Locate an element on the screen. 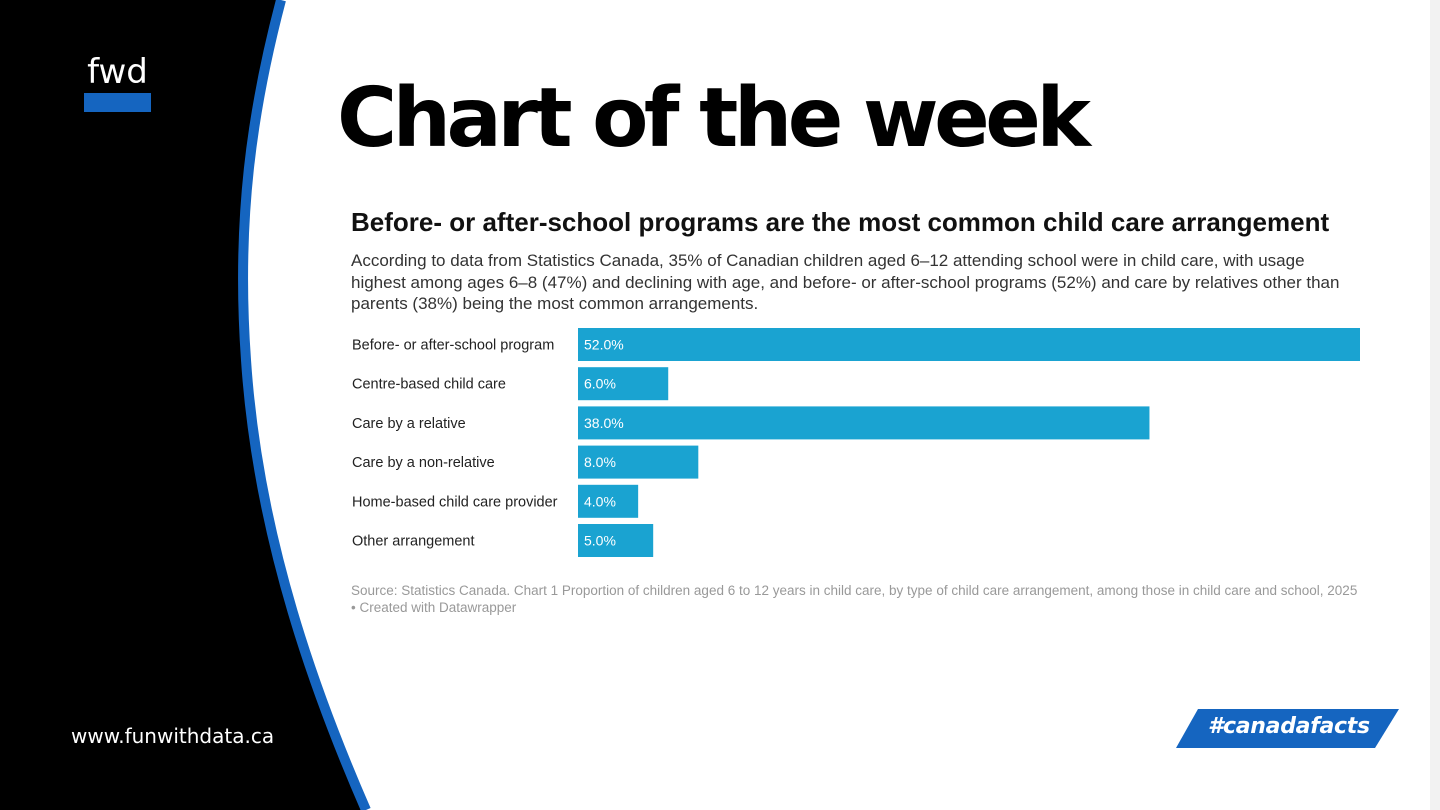  category-label-before-or-after-school-program: Before- or after-school program is located at coordinates (453, 346).